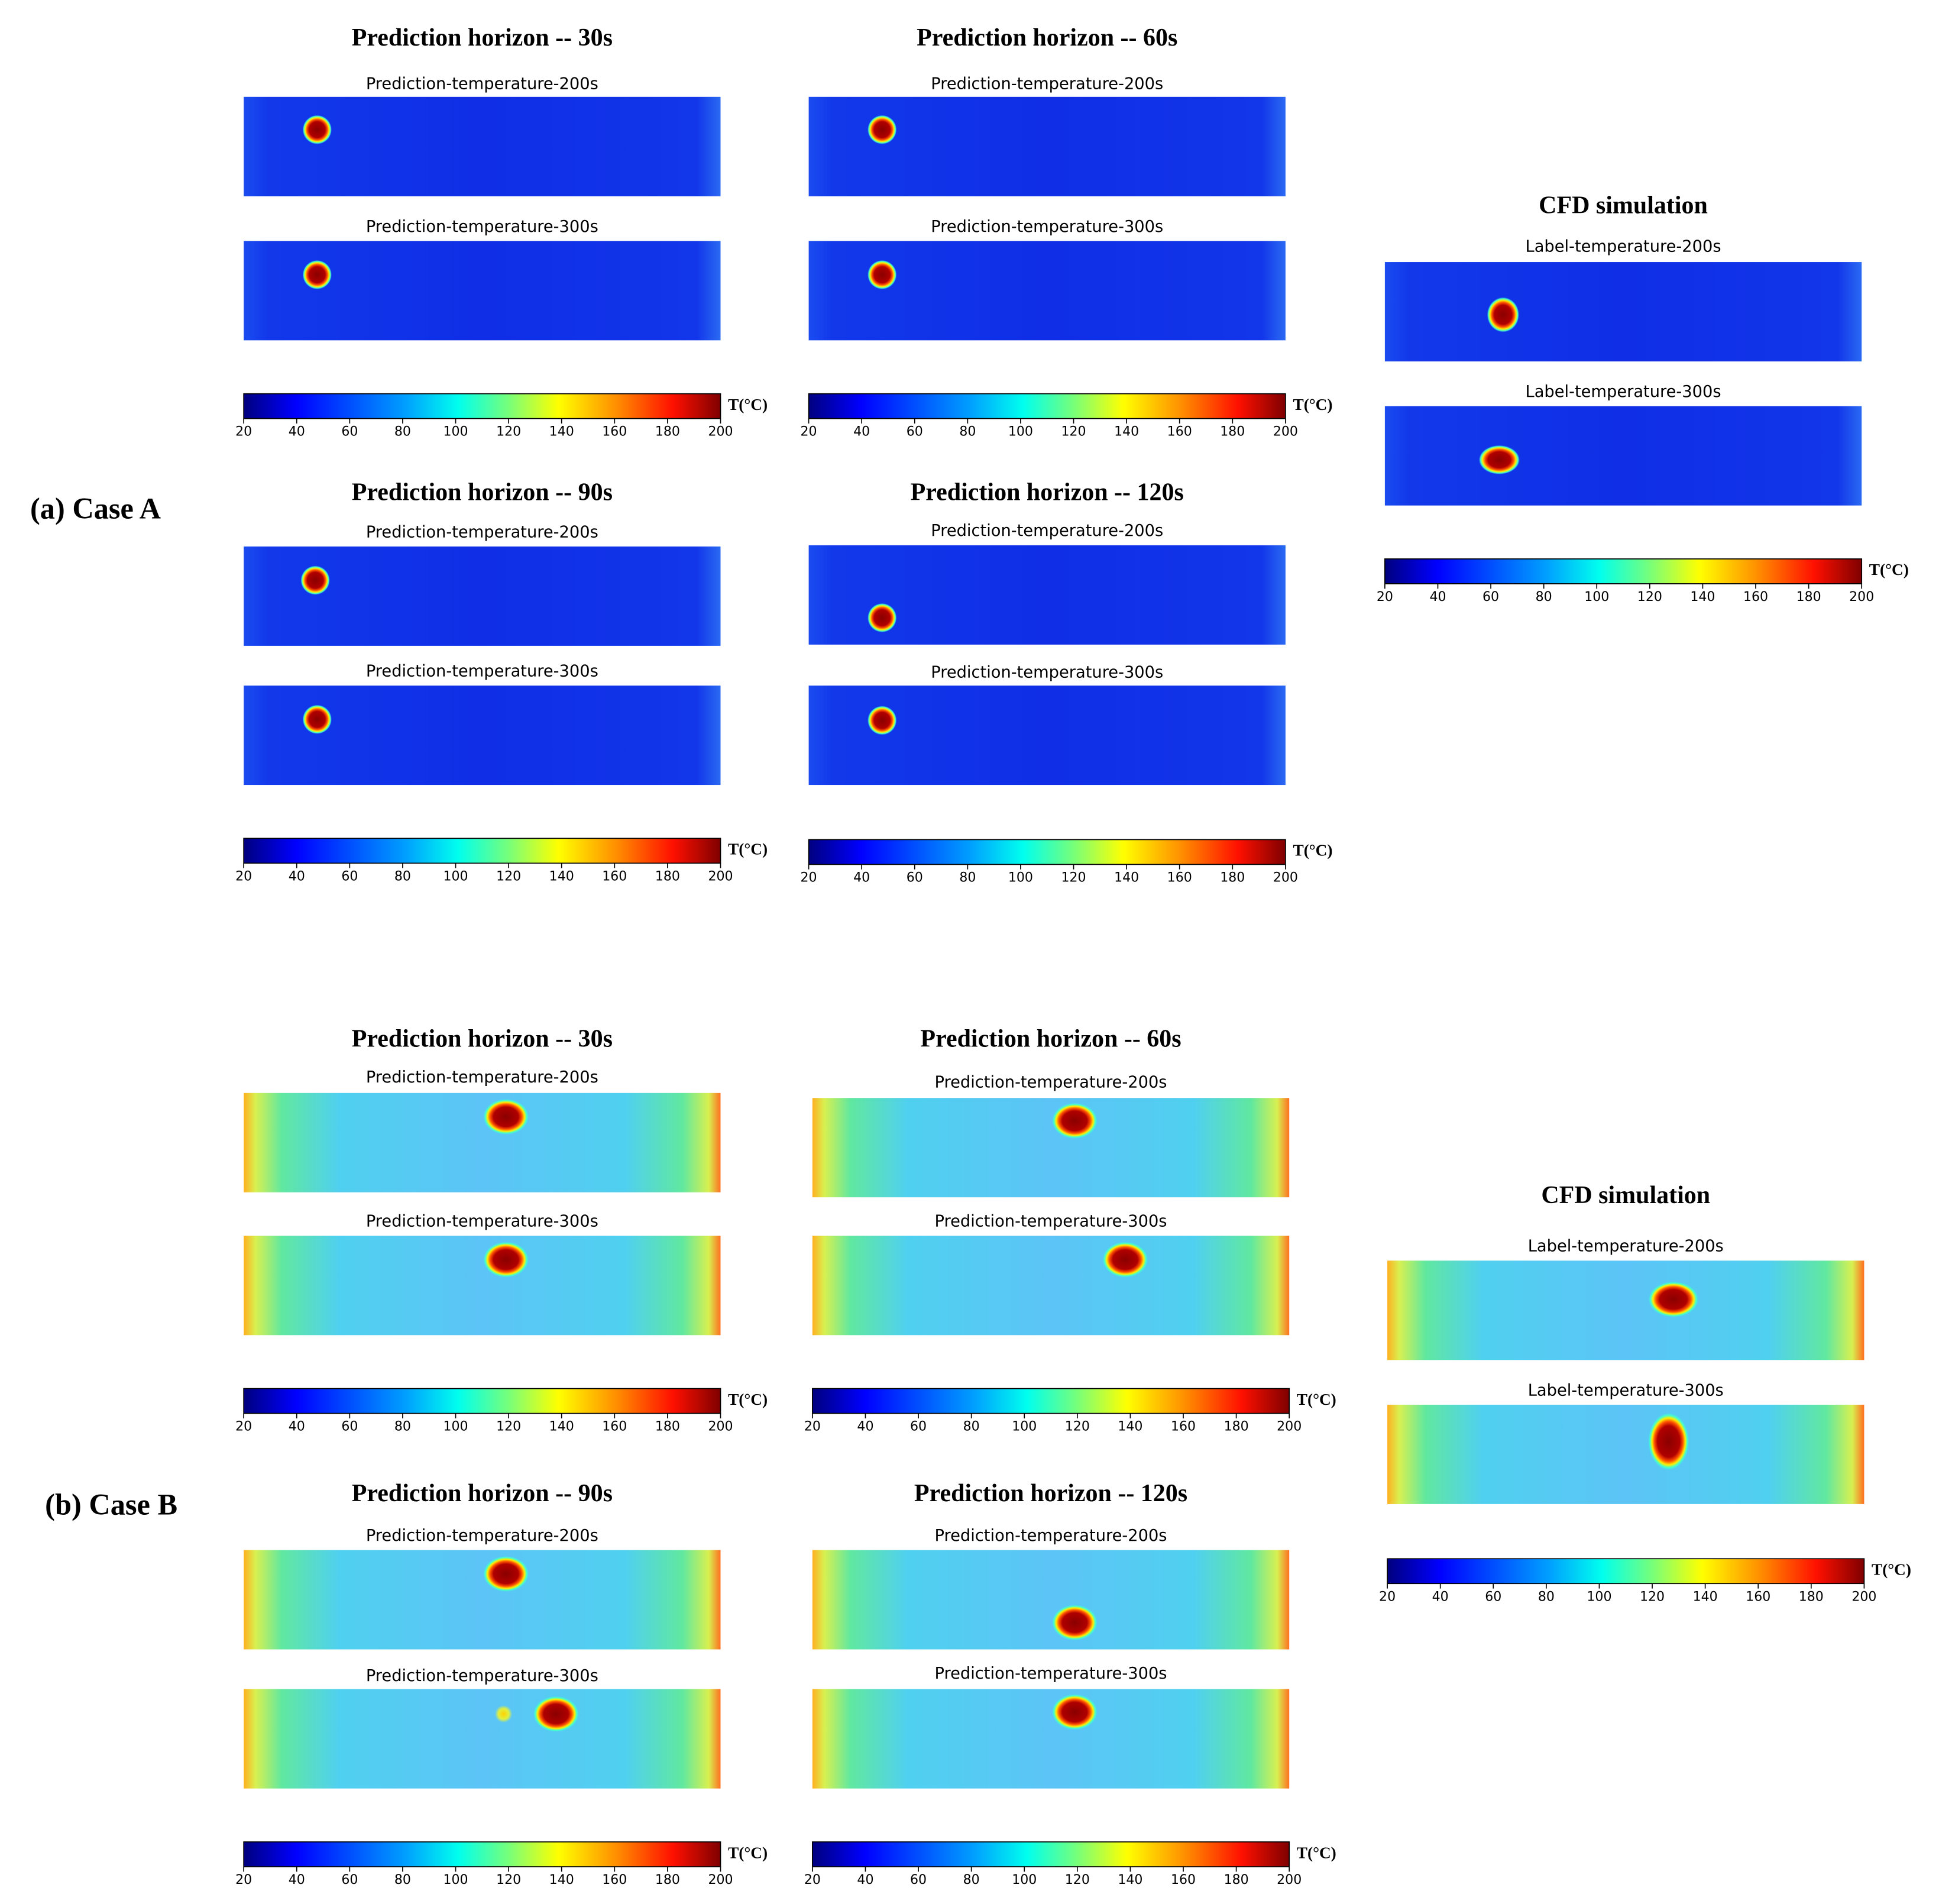 The image size is (1939, 1904). Describe the element at coordinates (482, 1038) in the screenshot. I see `panel-title: Prediction horizon -- 30s` at that location.